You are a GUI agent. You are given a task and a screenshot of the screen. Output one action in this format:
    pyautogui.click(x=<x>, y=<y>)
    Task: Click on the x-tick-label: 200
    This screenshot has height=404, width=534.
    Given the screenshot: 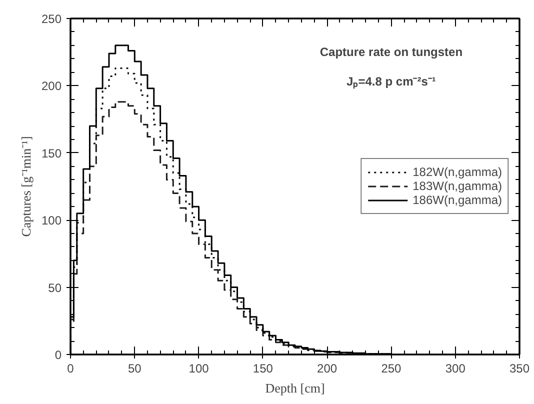 What is the action you would take?
    pyautogui.click(x=327, y=369)
    